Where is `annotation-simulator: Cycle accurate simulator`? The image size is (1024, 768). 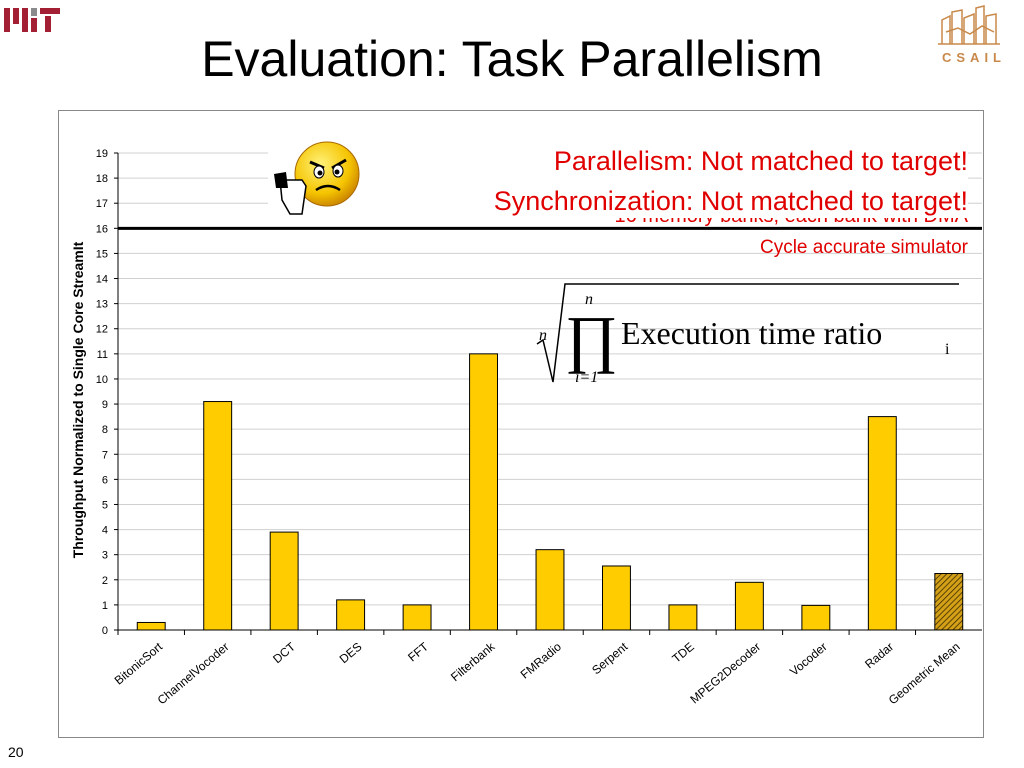
annotation-simulator: Cycle accurate simulator is located at coordinates (863, 247).